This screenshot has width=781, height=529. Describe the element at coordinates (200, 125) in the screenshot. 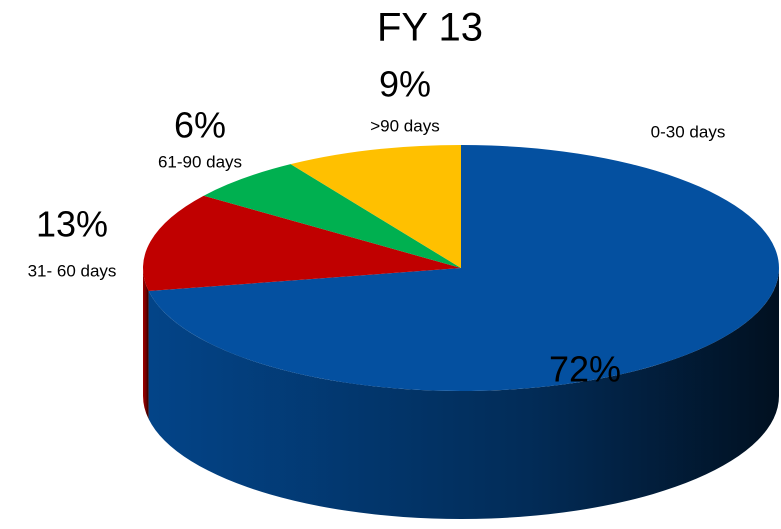

I see `data-label: 6%` at that location.